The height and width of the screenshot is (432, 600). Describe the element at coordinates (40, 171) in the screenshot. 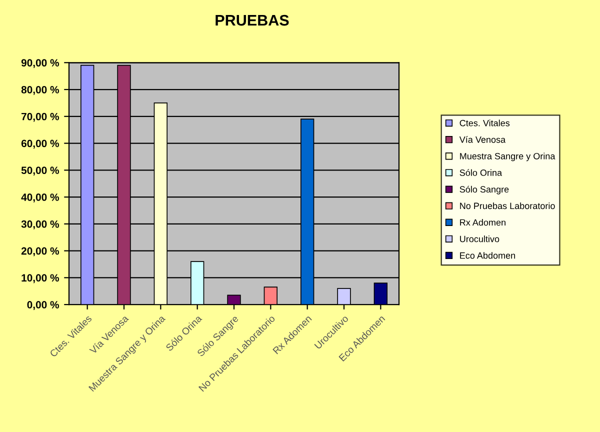

I see `y-tick-label: 50,00 %` at that location.